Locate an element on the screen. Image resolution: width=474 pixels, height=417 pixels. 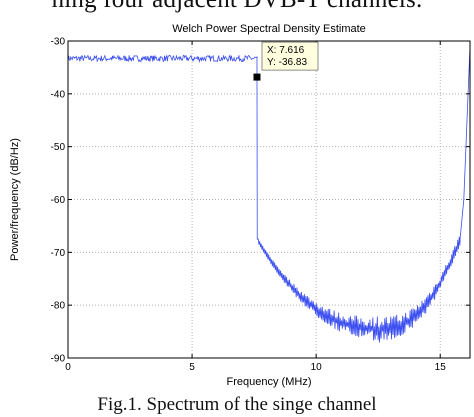
data-tip-box is located at coordinates (290, 56).